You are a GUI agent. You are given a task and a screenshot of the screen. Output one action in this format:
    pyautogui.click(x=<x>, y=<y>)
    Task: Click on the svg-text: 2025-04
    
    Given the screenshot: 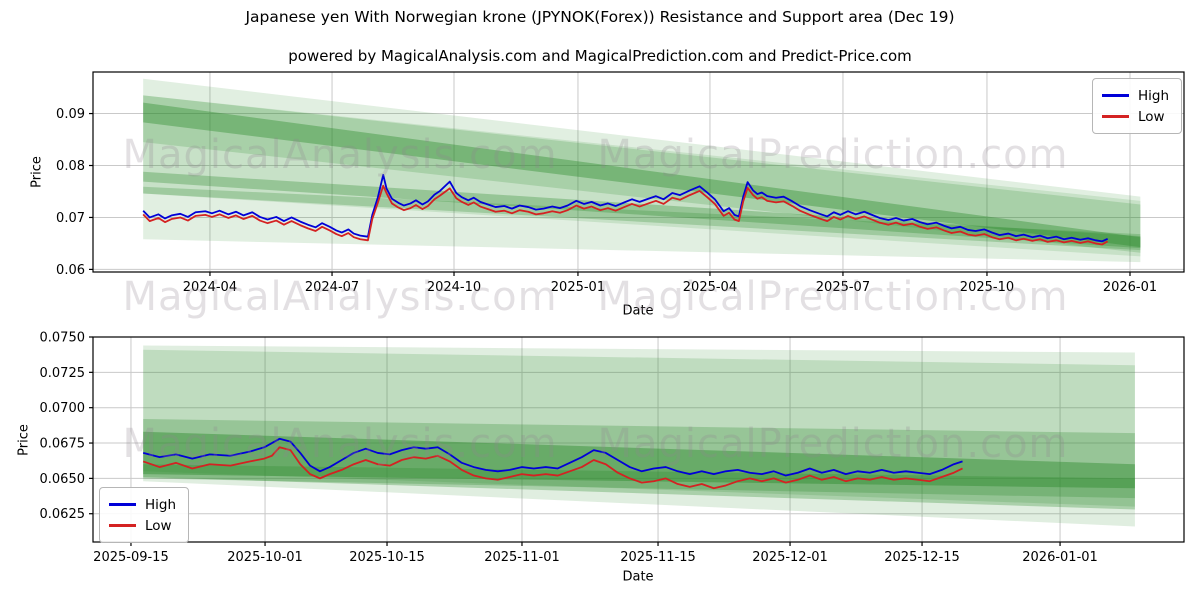 What is the action you would take?
    pyautogui.click(x=710, y=287)
    